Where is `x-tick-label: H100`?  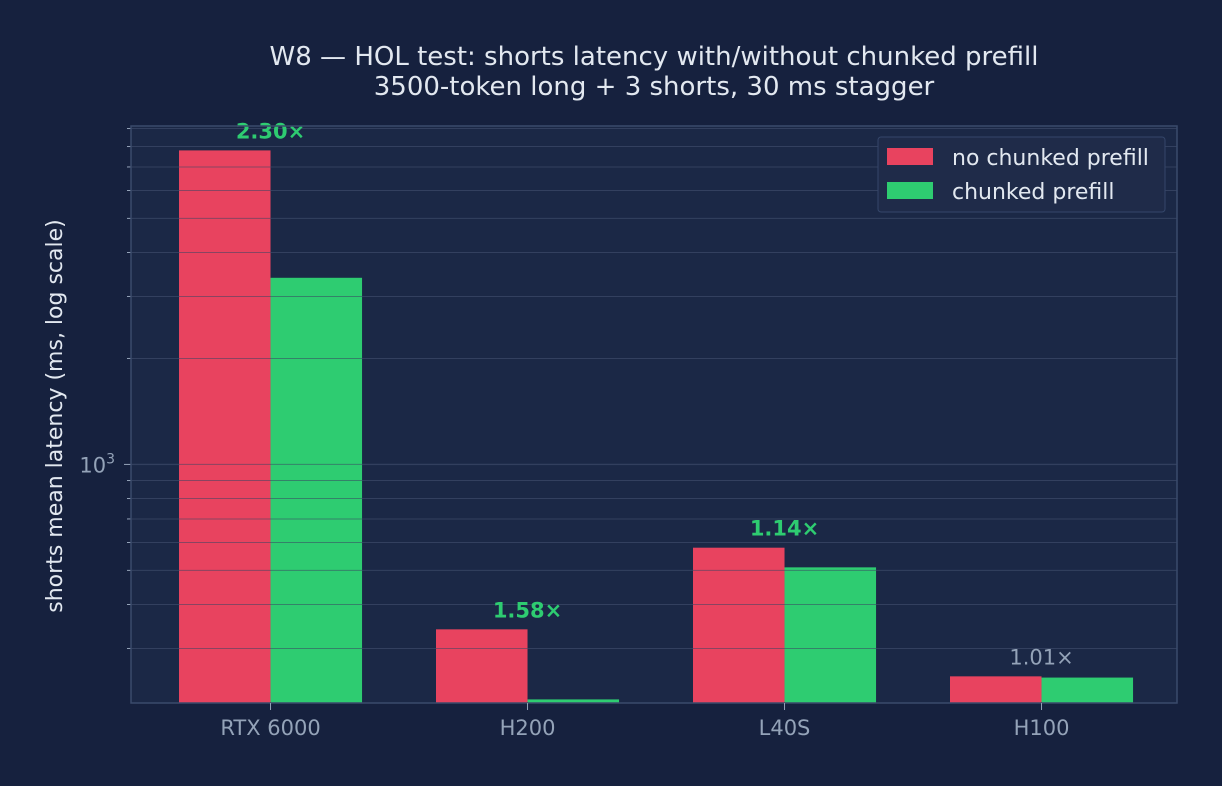
x-tick-label: H100 is located at coordinates (1042, 728).